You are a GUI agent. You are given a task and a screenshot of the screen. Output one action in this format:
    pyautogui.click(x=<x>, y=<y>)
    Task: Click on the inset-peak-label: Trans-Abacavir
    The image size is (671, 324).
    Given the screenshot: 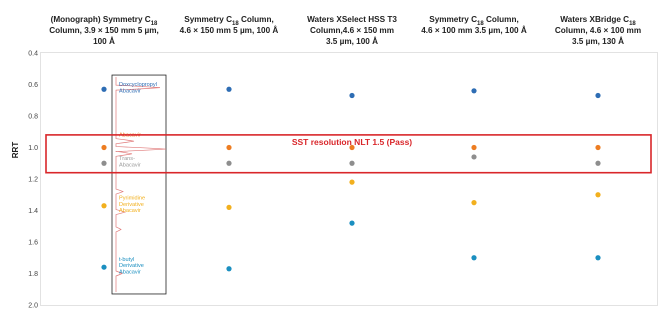 What is the action you would take?
    pyautogui.click(x=130, y=162)
    